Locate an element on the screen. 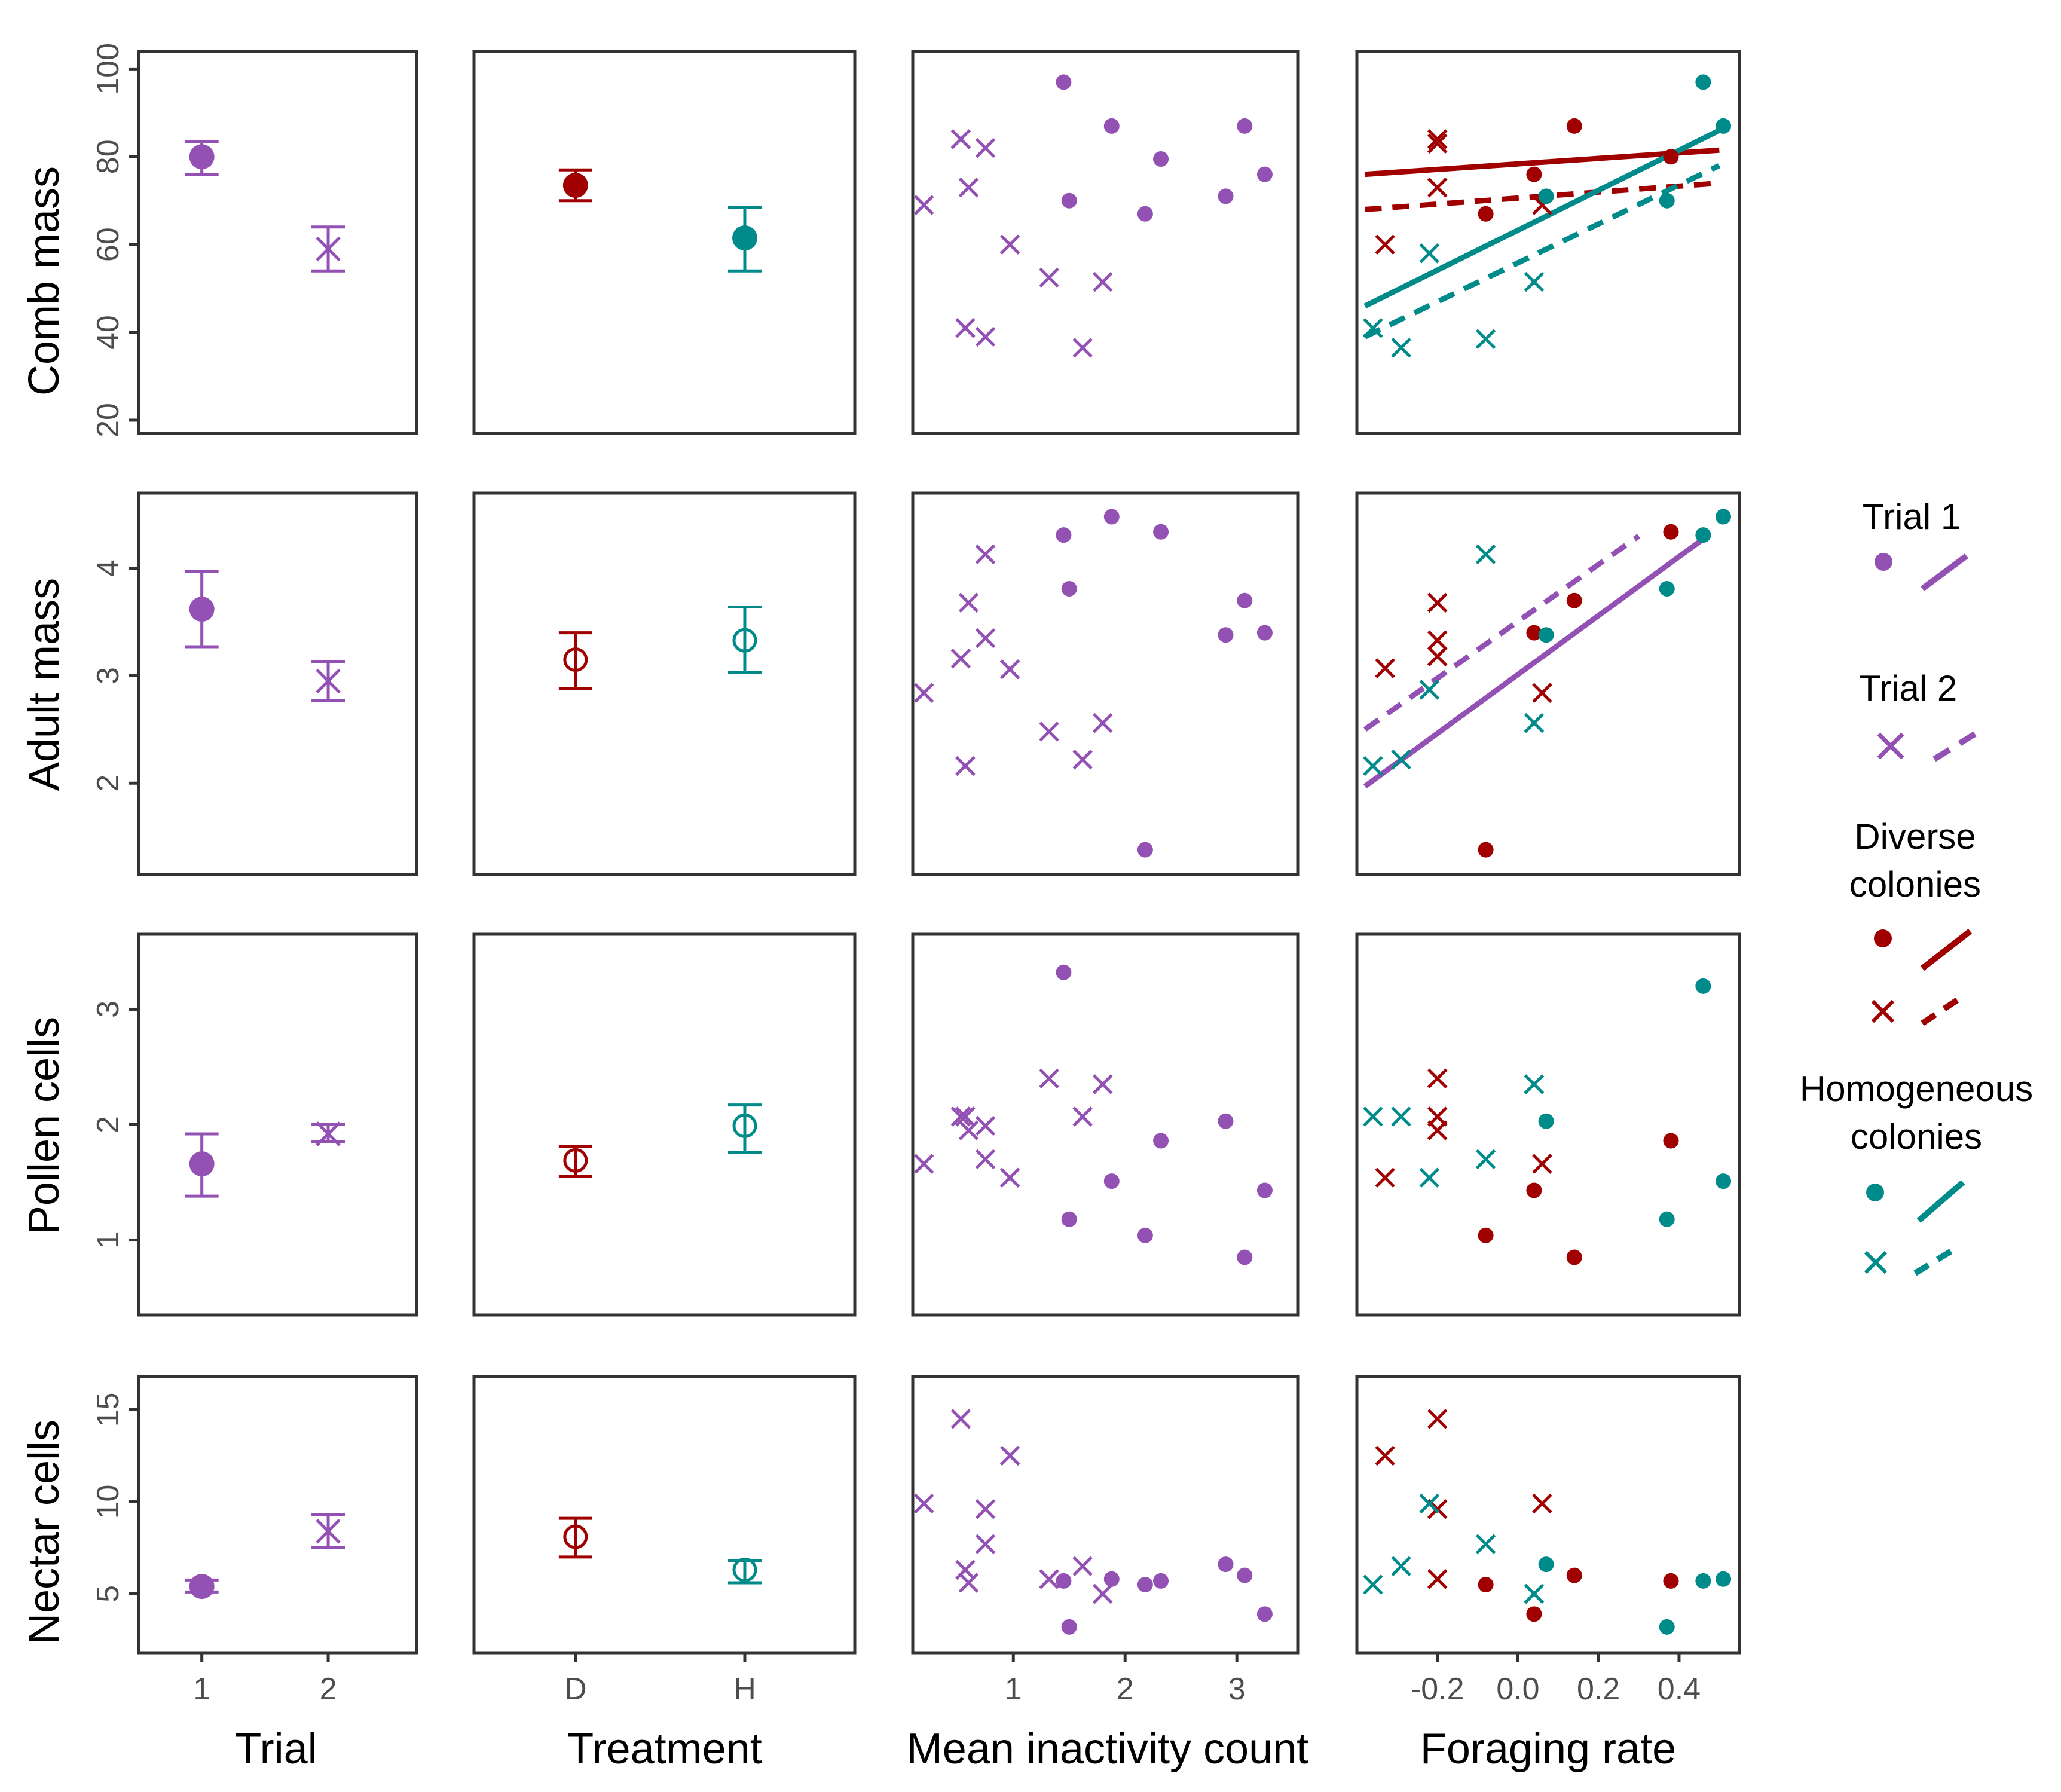 This screenshot has height=1792, width=2061. foraging-point-H-t2-r0-4-stroke-b is located at coordinates (1534, 281).